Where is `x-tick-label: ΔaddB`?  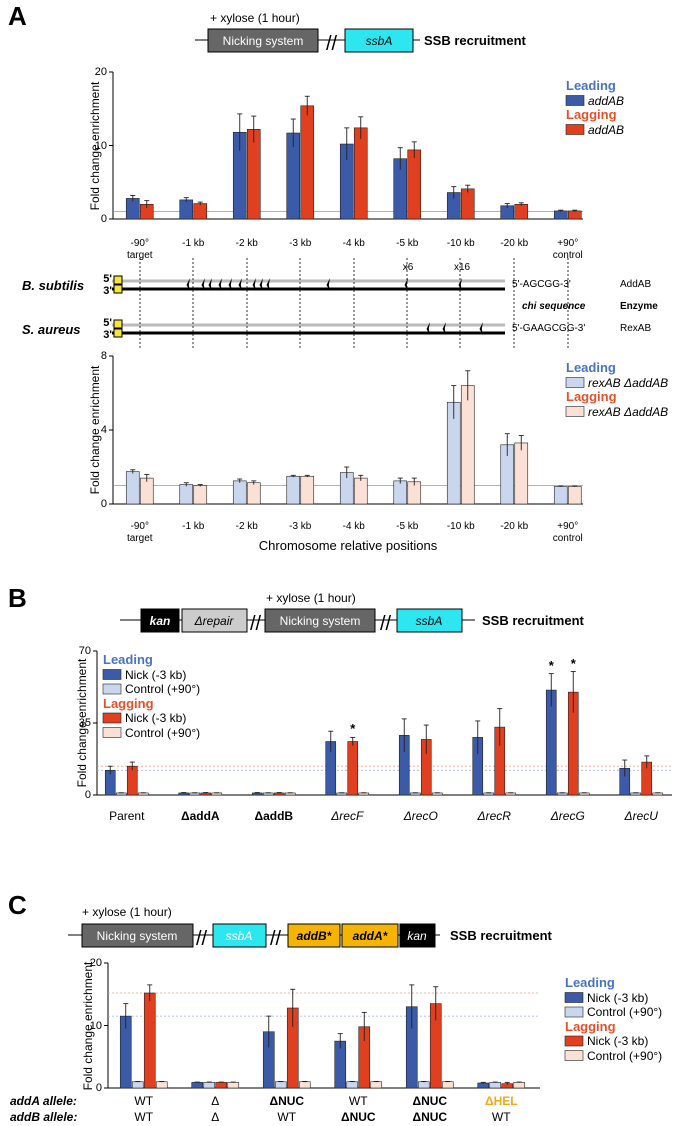 x-tick-label: ΔaddB is located at coordinates (274, 816).